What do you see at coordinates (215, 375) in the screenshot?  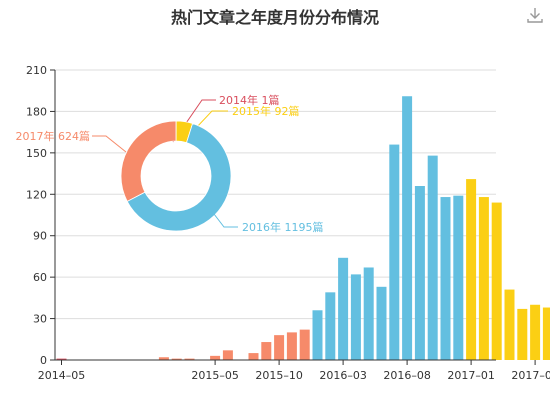 I see `x-tick-label: 2015–05` at bounding box center [215, 375].